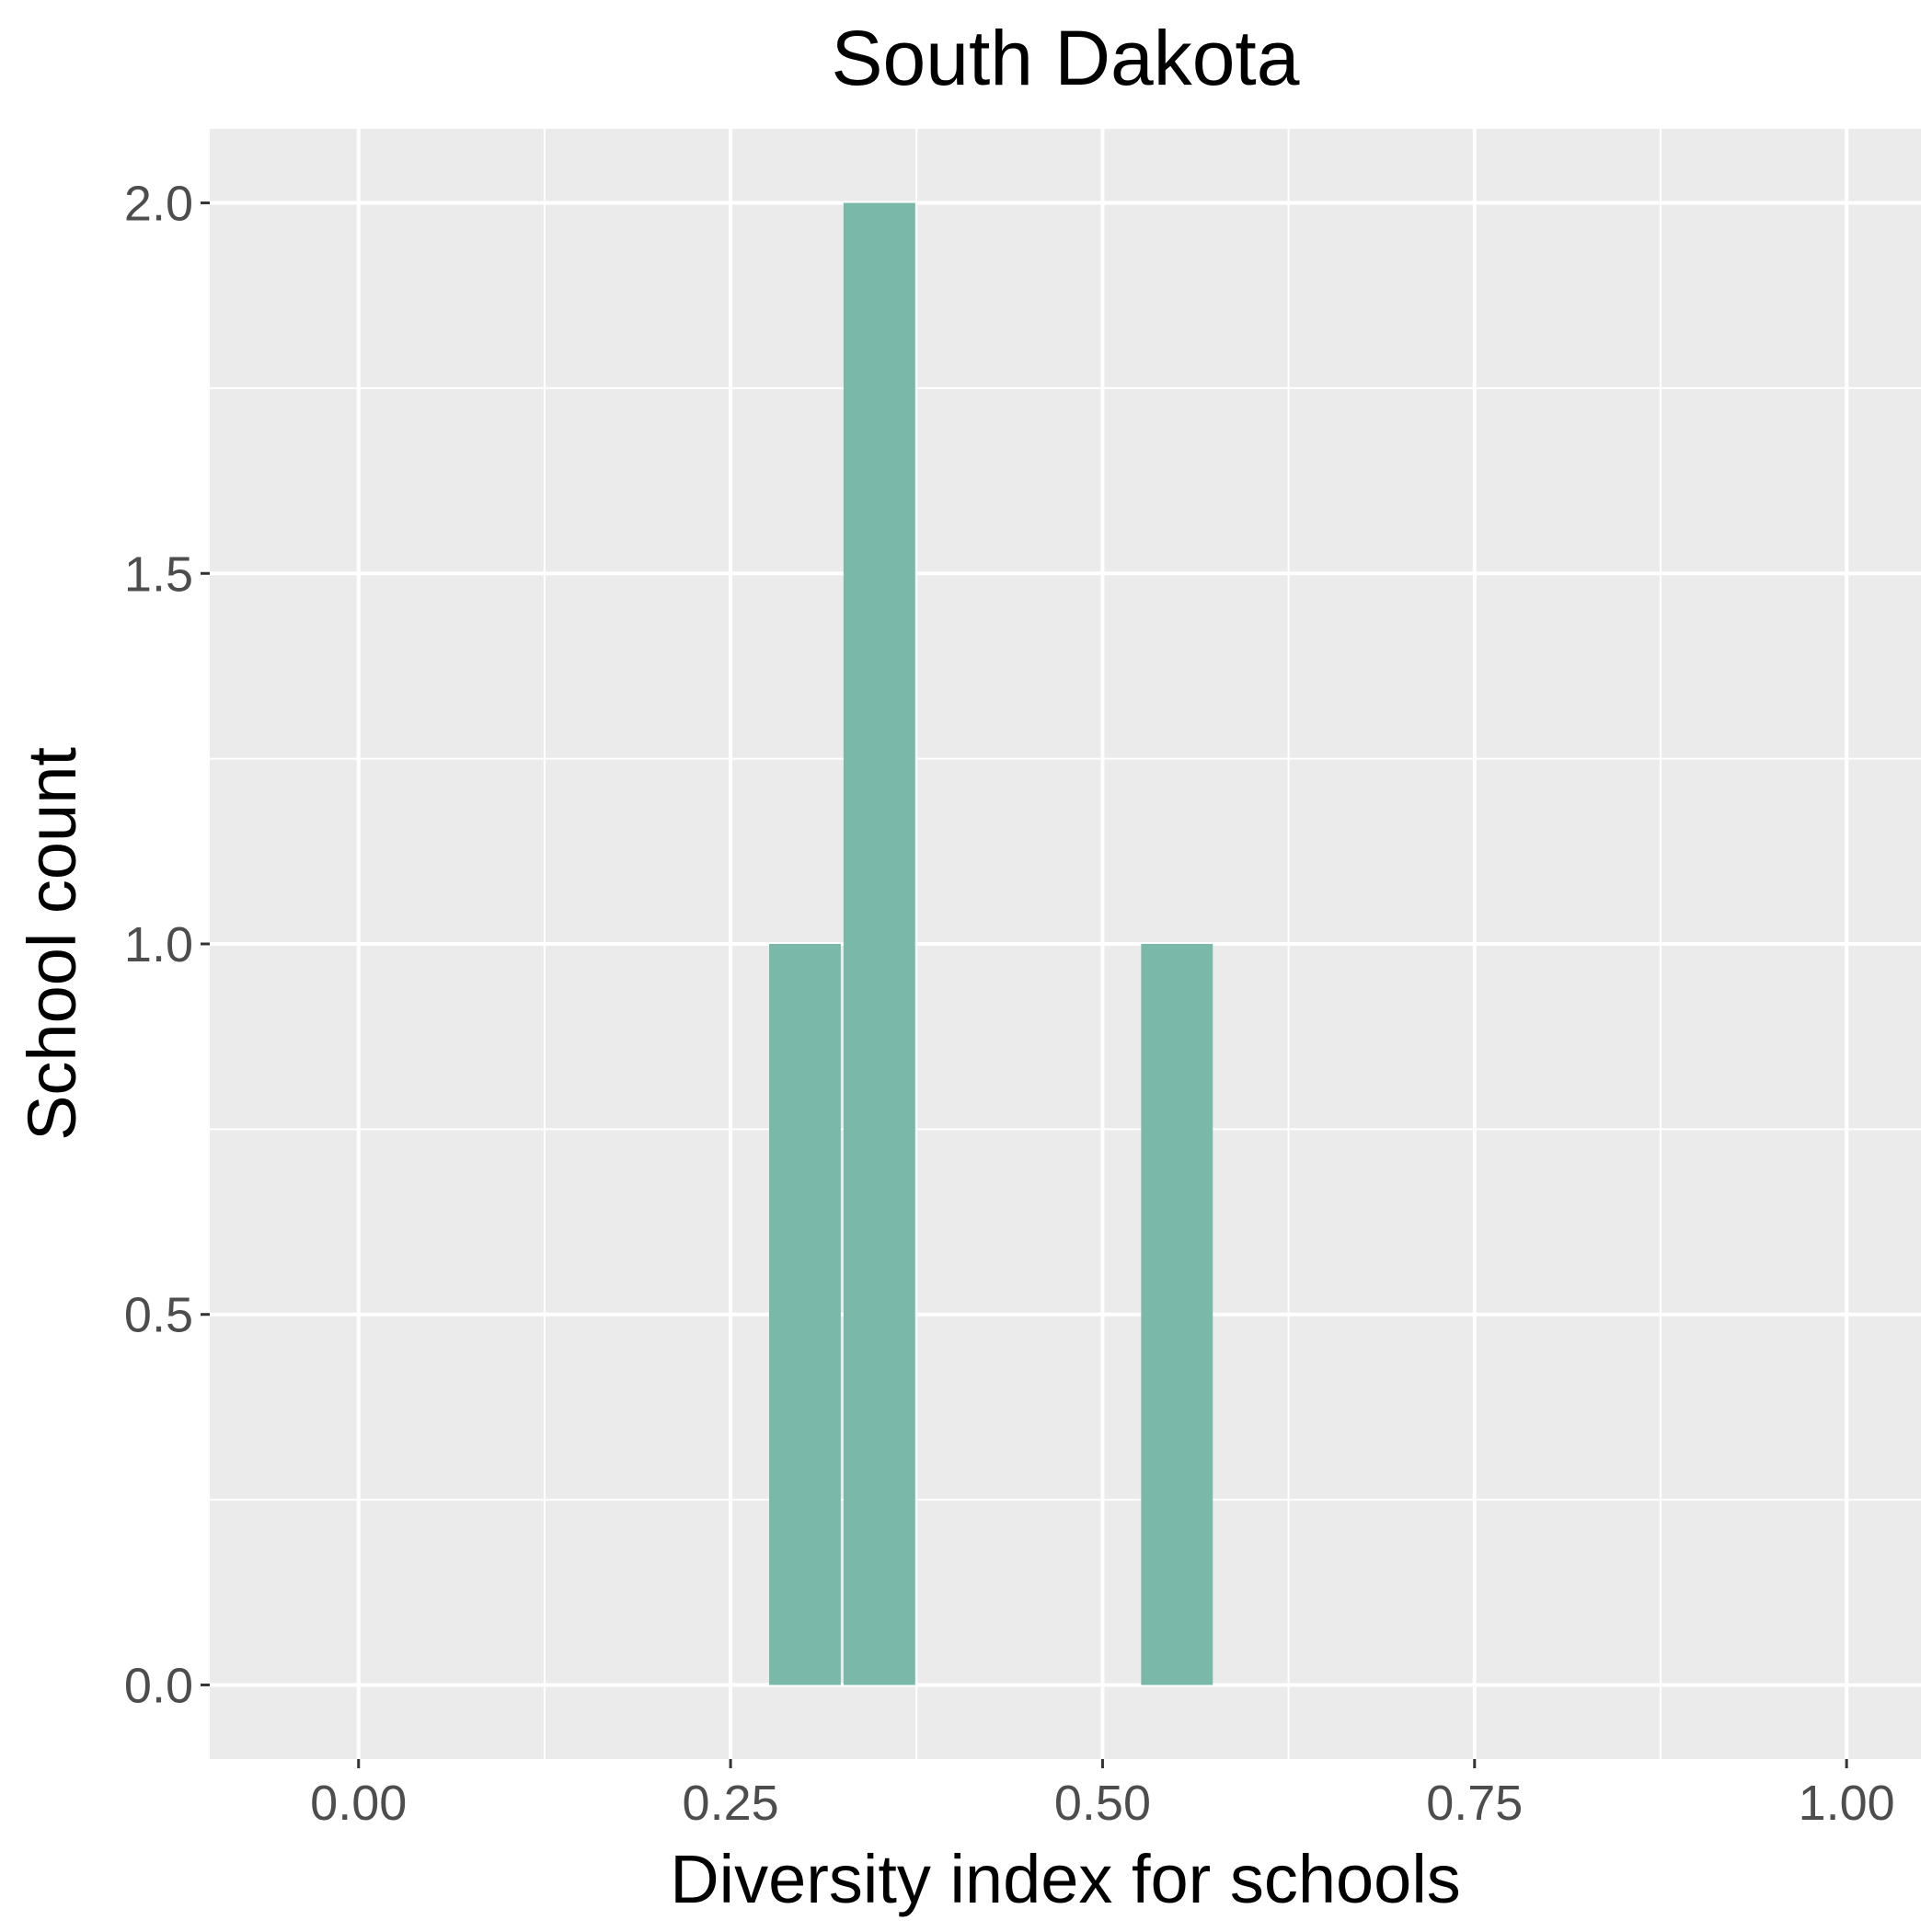  What do you see at coordinates (1065, 1879) in the screenshot?
I see `x-axis-label: Diversity index for schools` at bounding box center [1065, 1879].